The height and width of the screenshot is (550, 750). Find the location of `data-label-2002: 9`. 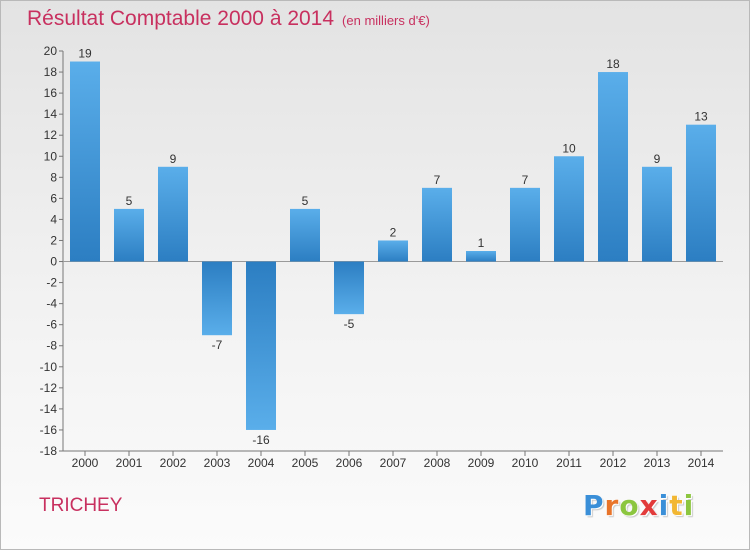

data-label-2002: 9 is located at coordinates (173, 159).